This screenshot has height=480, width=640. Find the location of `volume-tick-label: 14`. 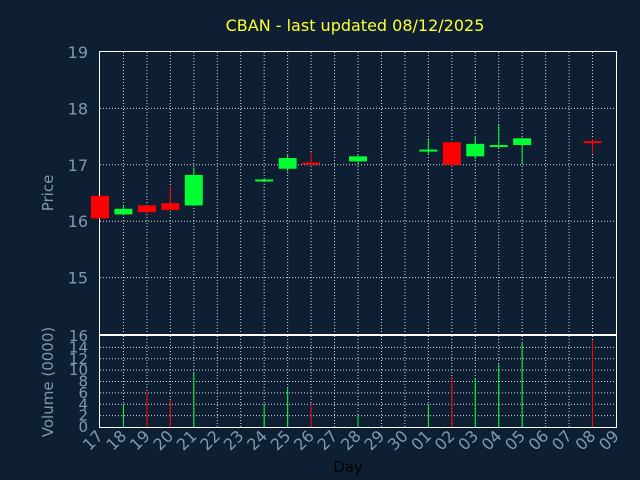

volume-tick-label: 14 is located at coordinates (78, 347).